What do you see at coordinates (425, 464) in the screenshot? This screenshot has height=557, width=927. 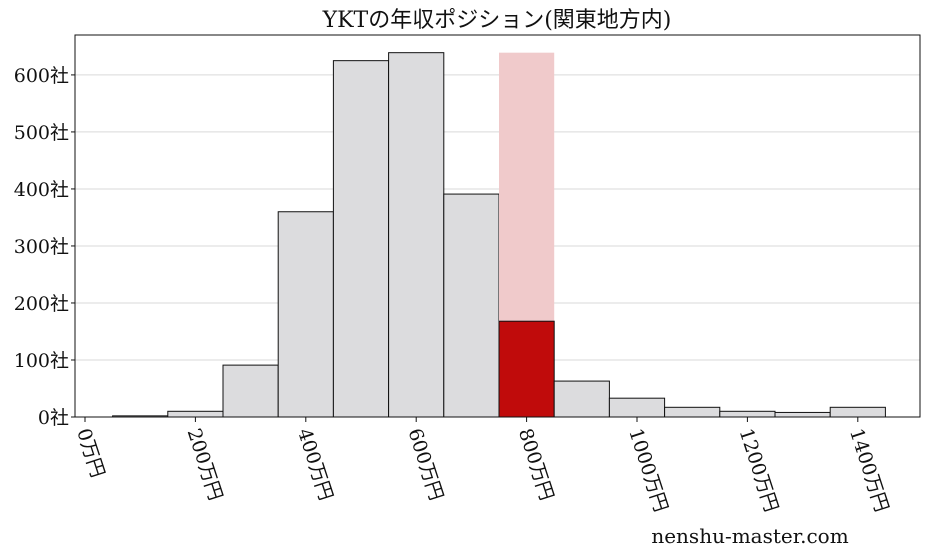 I see `x-tick-label: 600万円` at bounding box center [425, 464].